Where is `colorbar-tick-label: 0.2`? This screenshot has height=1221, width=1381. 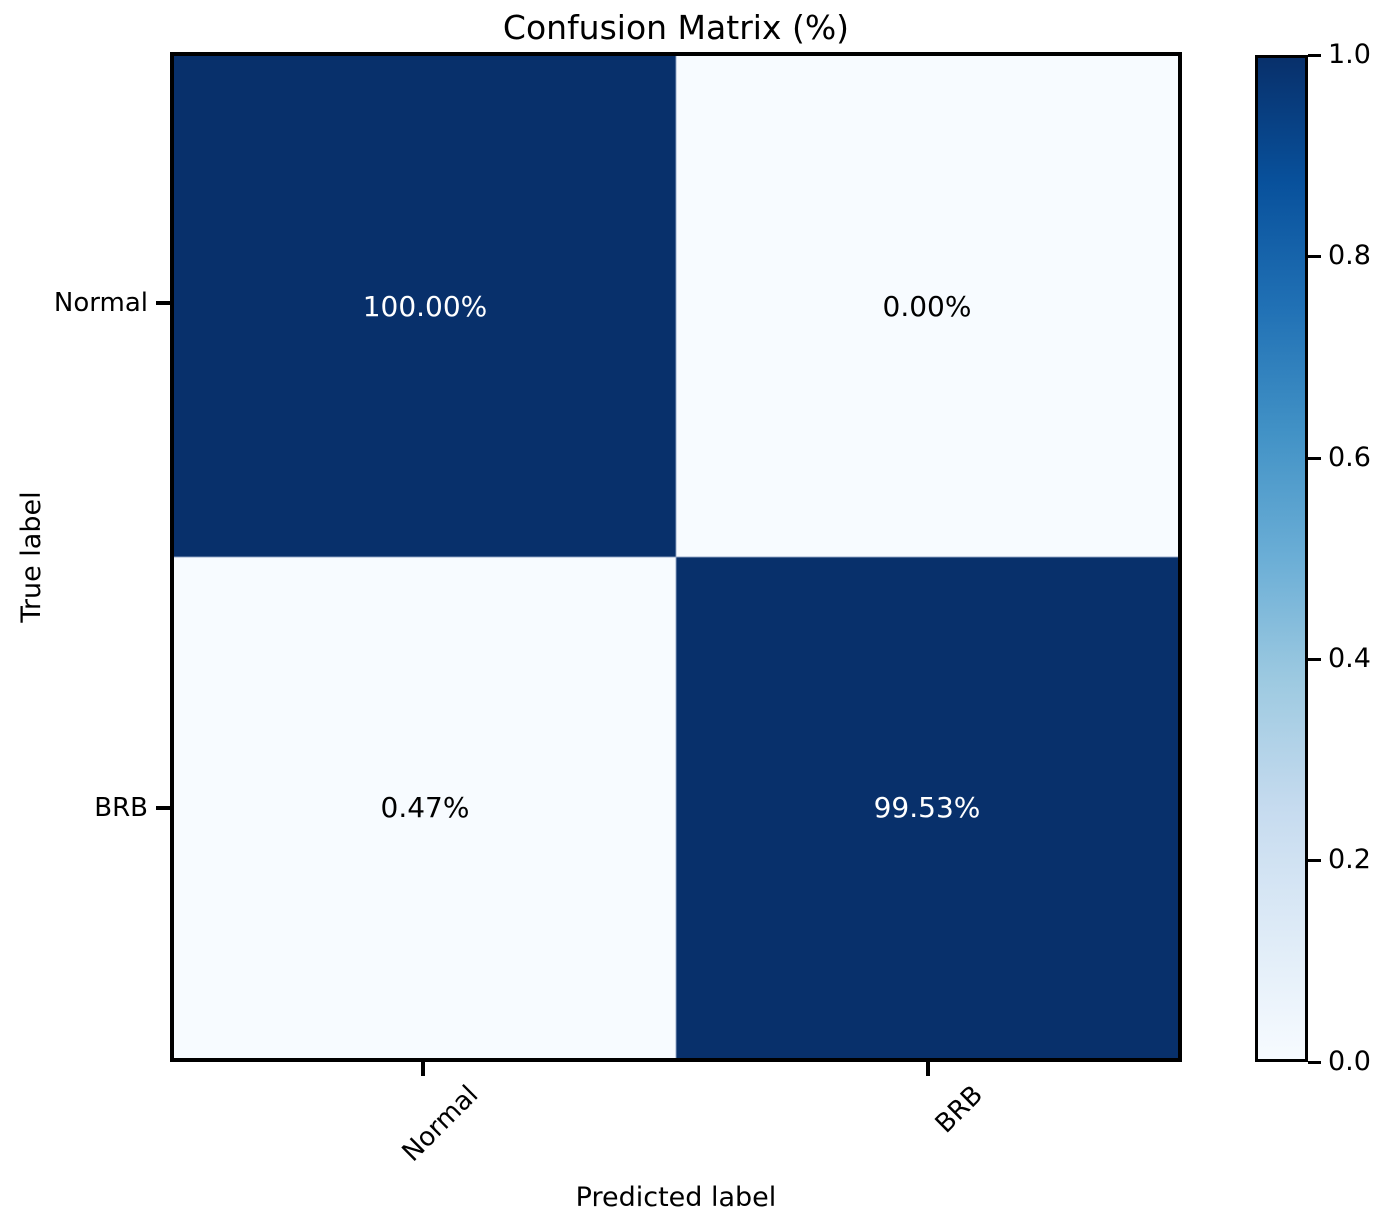
colorbar-tick-label: 0.2 is located at coordinates (1349, 859).